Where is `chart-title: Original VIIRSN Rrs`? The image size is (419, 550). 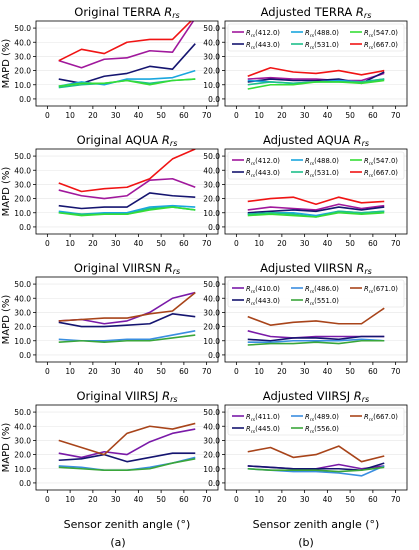
chart-title: Original VIIRSN Rrs is located at coordinates (127, 268).